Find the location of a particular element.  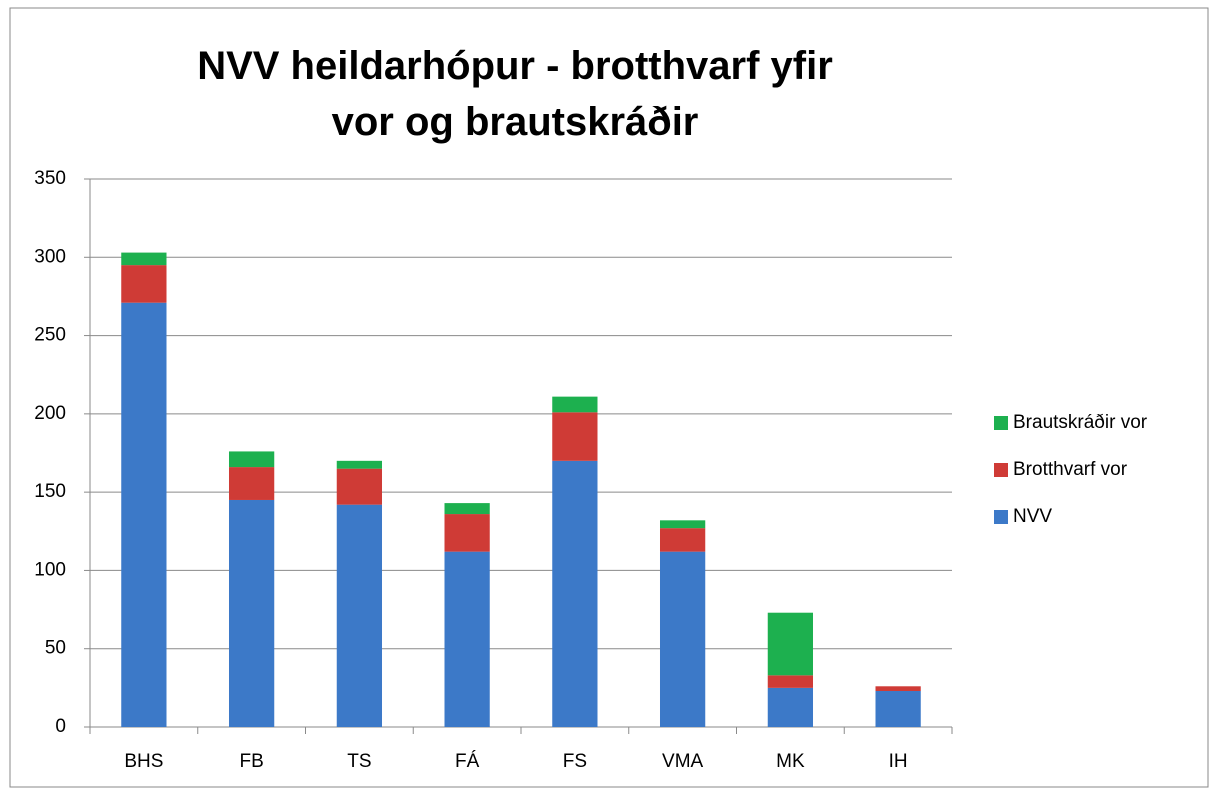

y-tick-label: 0 is located at coordinates (60, 726).